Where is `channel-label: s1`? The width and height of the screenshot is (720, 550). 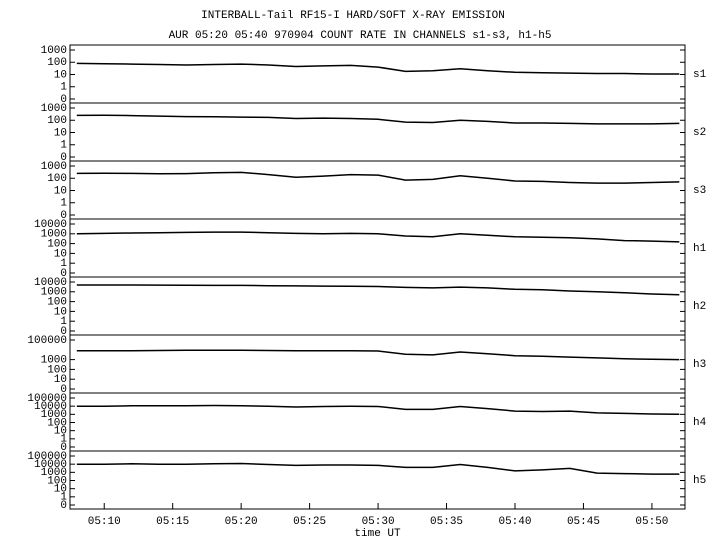
channel-label: s1 is located at coordinates (700, 75).